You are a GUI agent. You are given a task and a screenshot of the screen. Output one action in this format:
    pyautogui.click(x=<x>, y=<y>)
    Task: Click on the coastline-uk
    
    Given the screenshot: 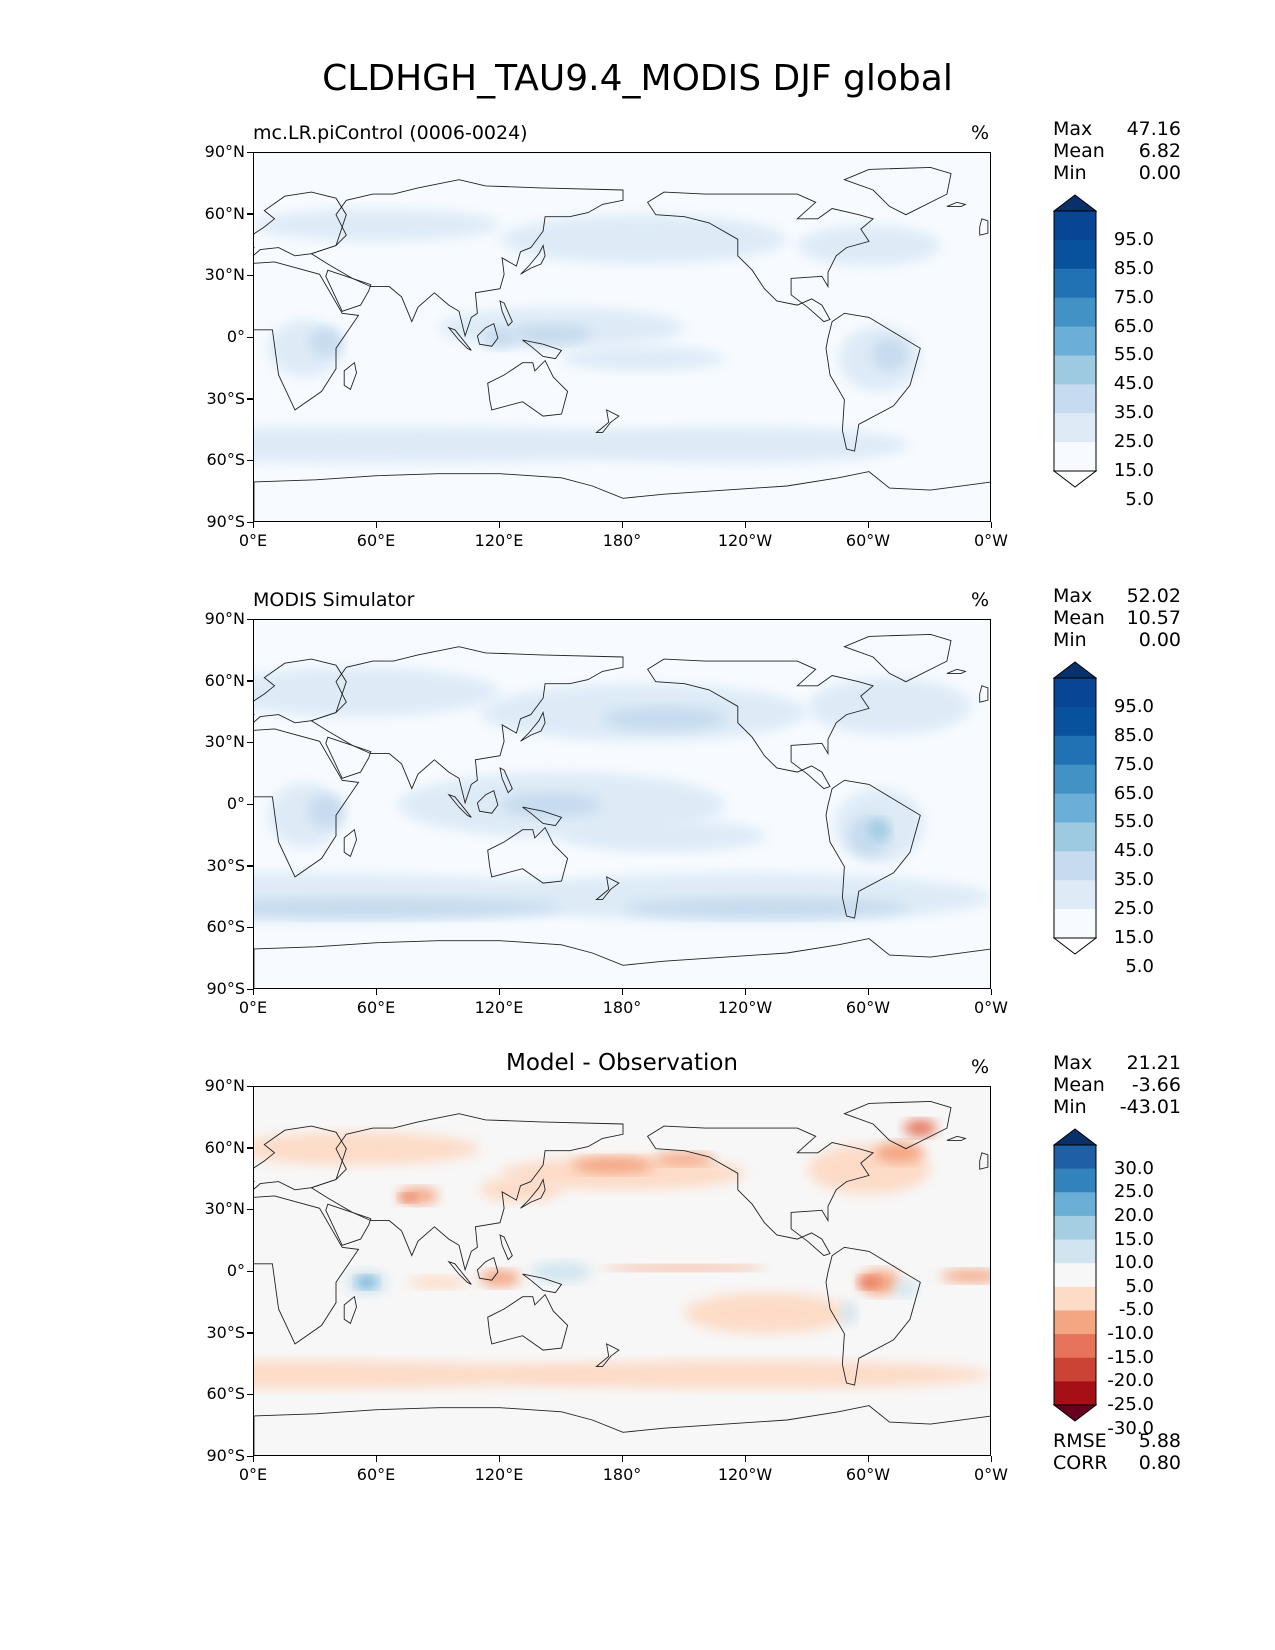 What is the action you would take?
    pyautogui.click(x=984, y=227)
    